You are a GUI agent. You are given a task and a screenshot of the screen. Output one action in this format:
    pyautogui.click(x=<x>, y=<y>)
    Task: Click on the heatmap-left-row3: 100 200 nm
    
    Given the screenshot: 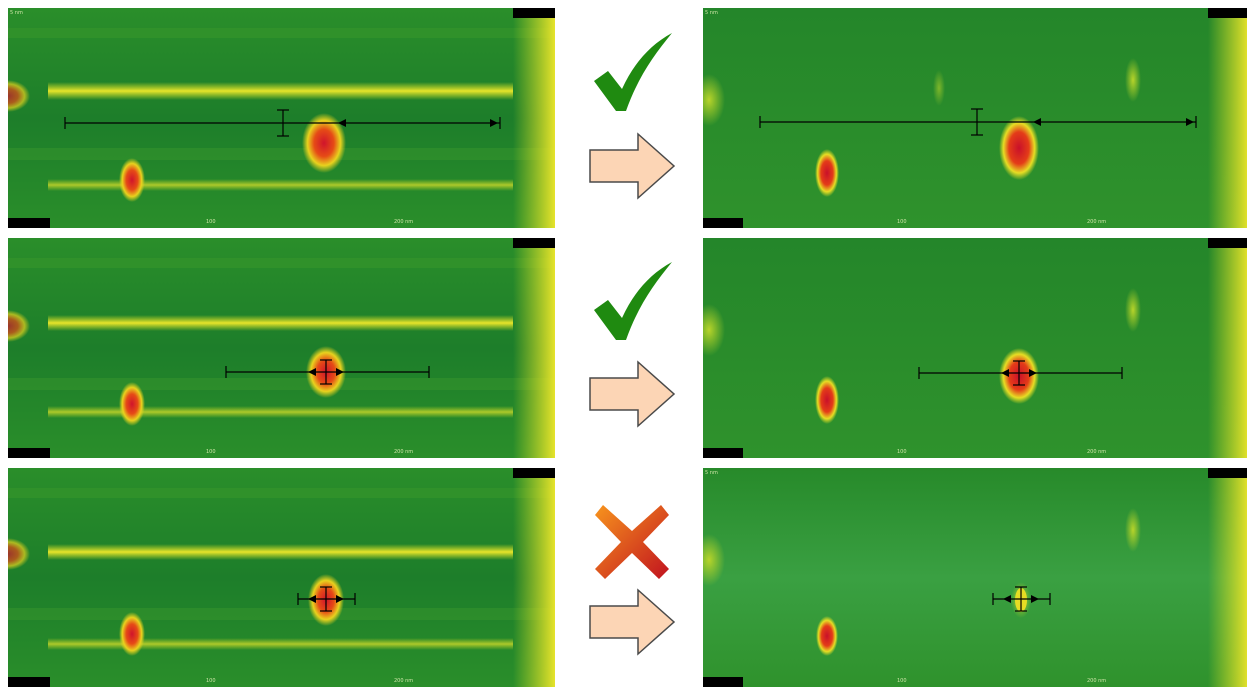 What is the action you would take?
    pyautogui.click(x=281, y=577)
    